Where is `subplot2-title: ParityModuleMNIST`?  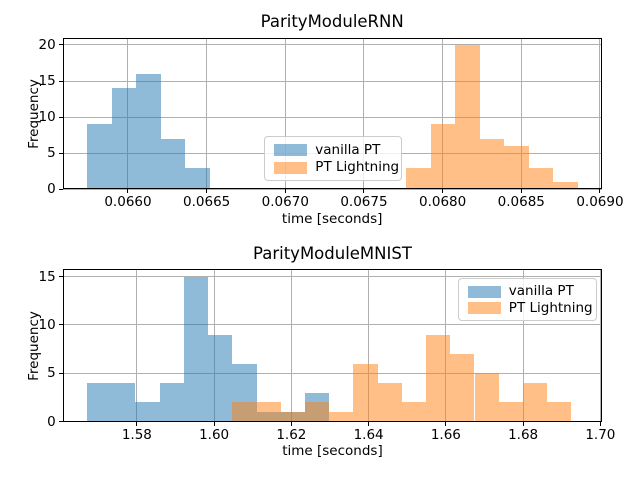
subplot2-title: ParityModuleMNIST is located at coordinates (332, 253).